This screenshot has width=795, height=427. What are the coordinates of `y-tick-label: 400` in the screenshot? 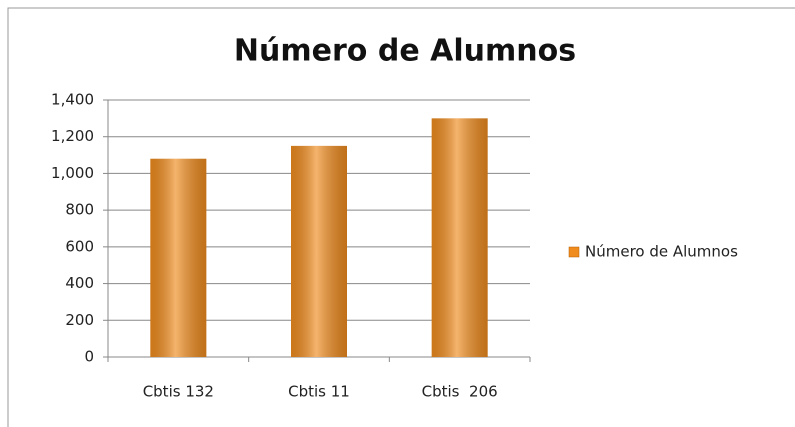 It's located at (79, 283).